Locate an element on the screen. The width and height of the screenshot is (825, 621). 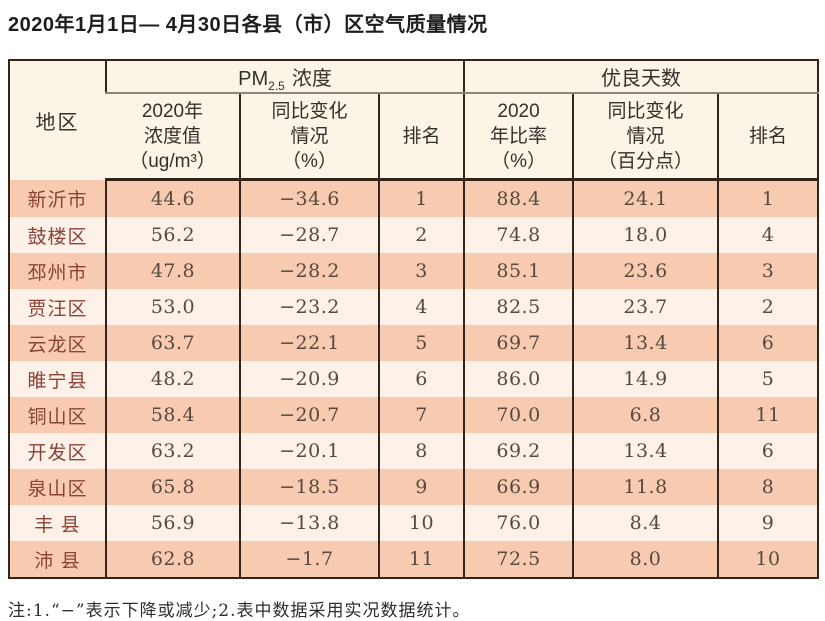
value-cell: 82.5 is located at coordinates (518, 307).